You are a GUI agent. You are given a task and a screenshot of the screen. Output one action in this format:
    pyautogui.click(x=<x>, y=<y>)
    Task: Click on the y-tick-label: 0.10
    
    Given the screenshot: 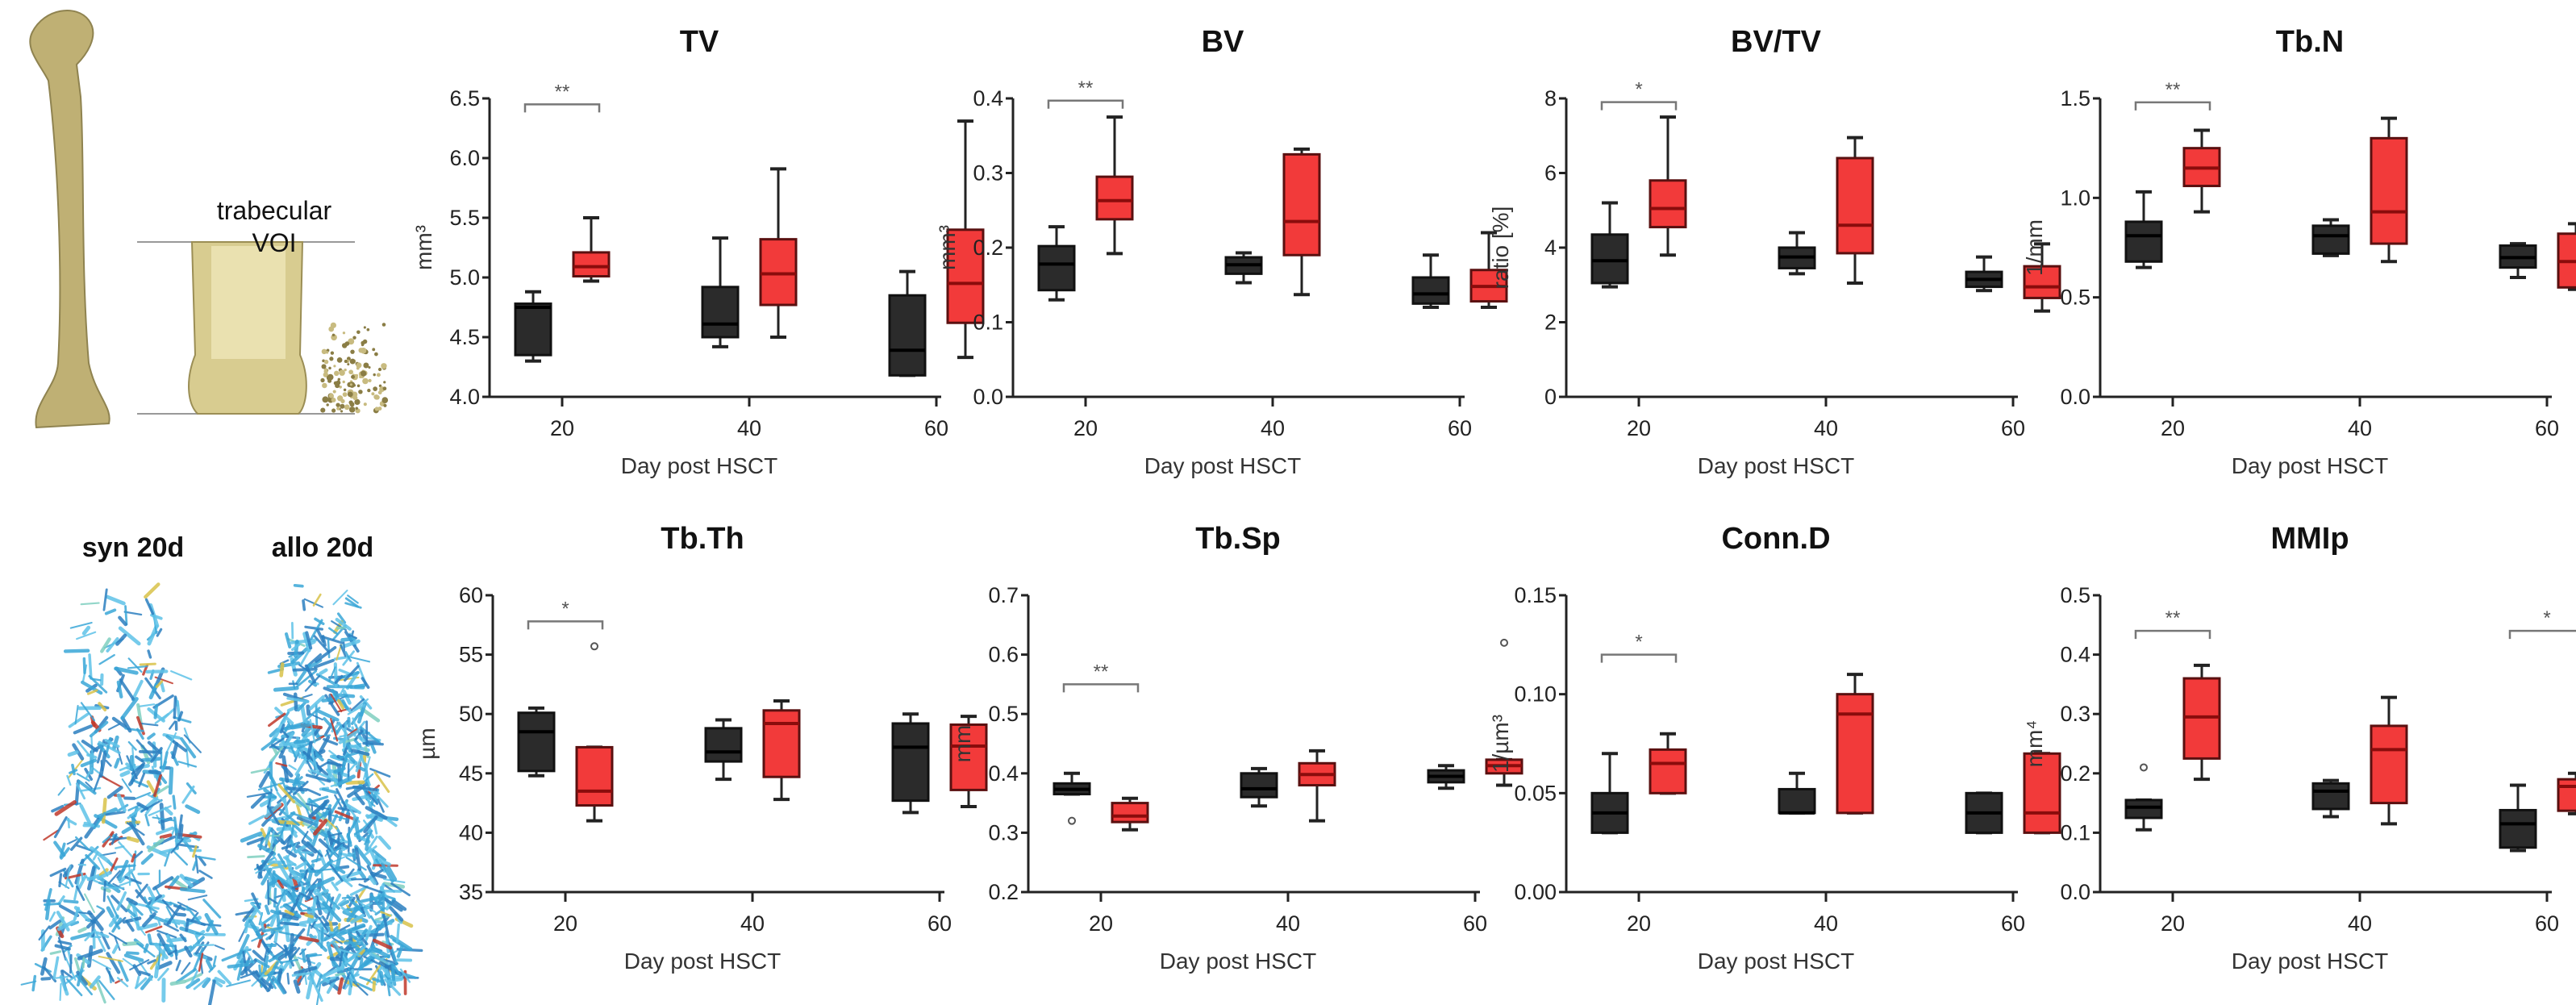 What is the action you would take?
    pyautogui.click(x=1535, y=694)
    